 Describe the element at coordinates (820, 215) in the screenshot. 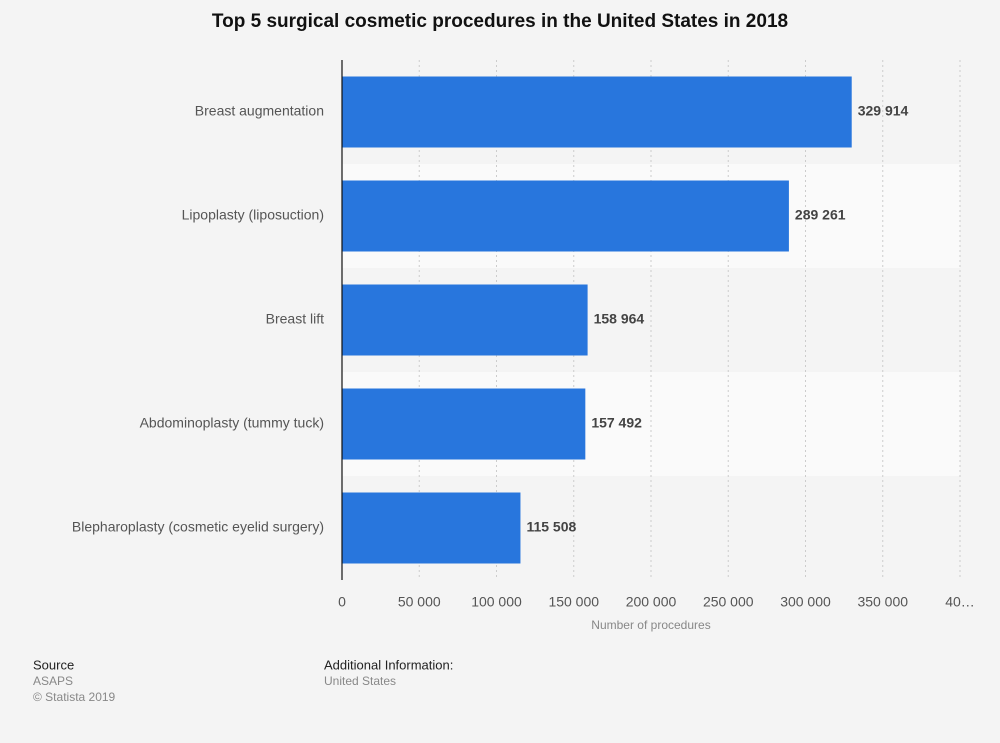

I see `value-label: 289 261` at that location.